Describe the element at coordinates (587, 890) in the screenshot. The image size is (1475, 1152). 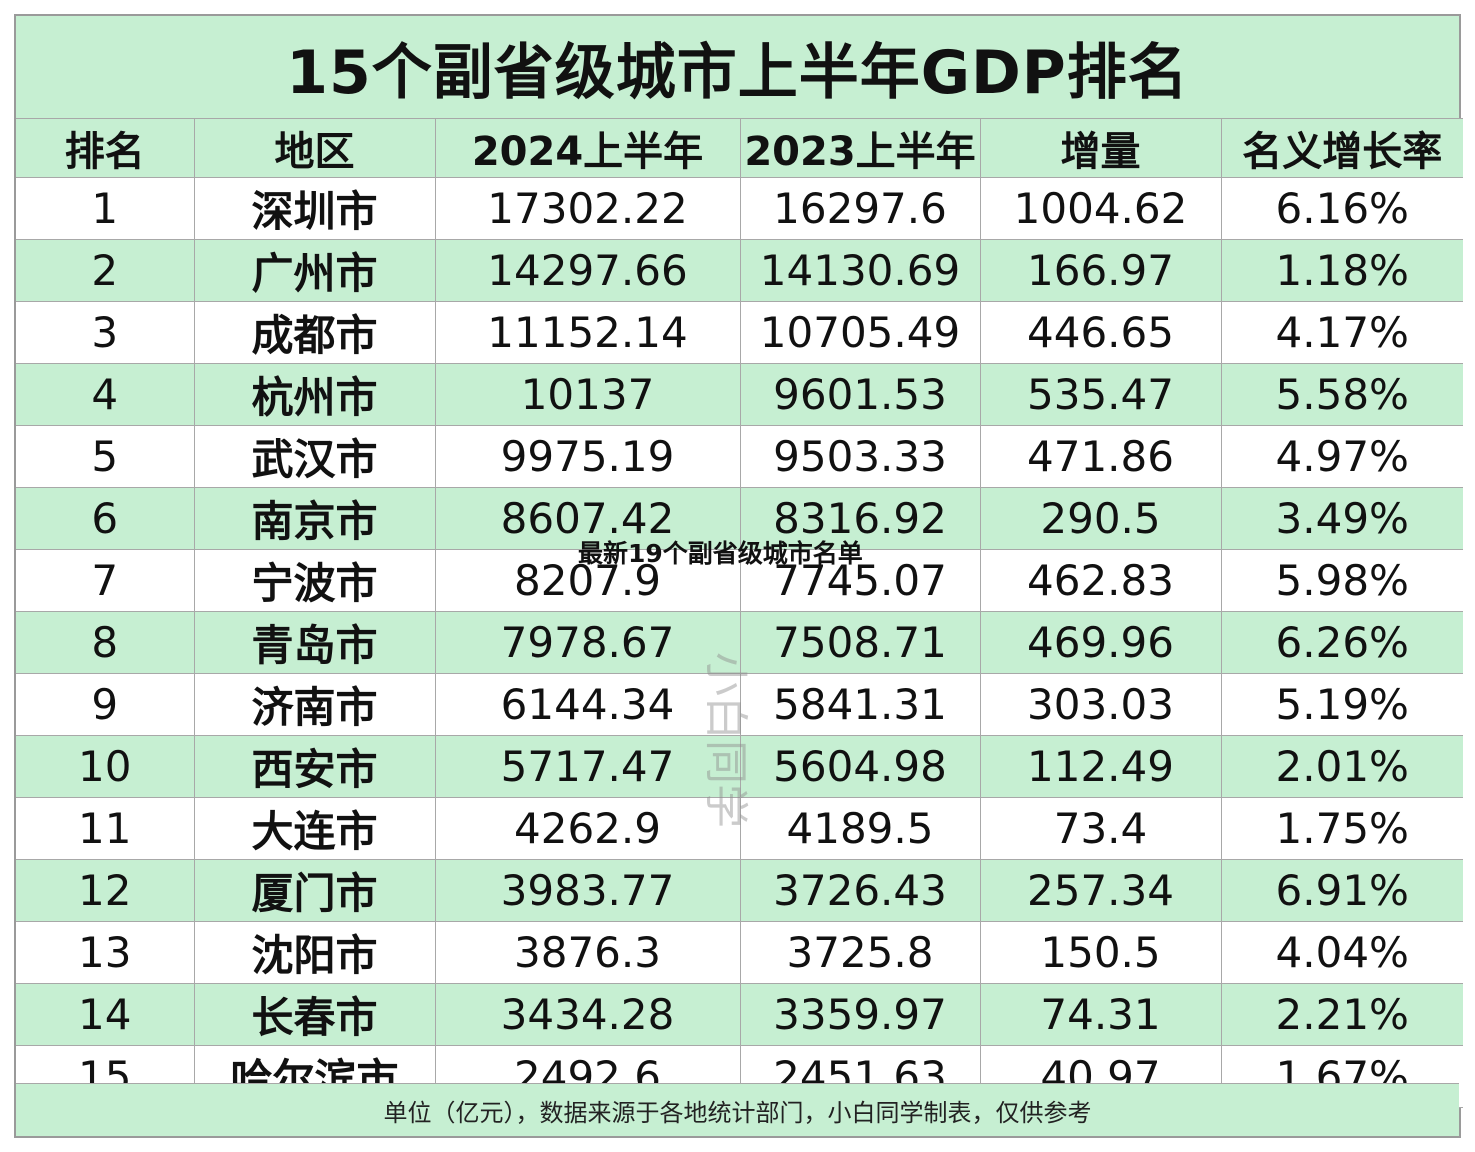
I see `value-2024-cell: 3983.77` at that location.